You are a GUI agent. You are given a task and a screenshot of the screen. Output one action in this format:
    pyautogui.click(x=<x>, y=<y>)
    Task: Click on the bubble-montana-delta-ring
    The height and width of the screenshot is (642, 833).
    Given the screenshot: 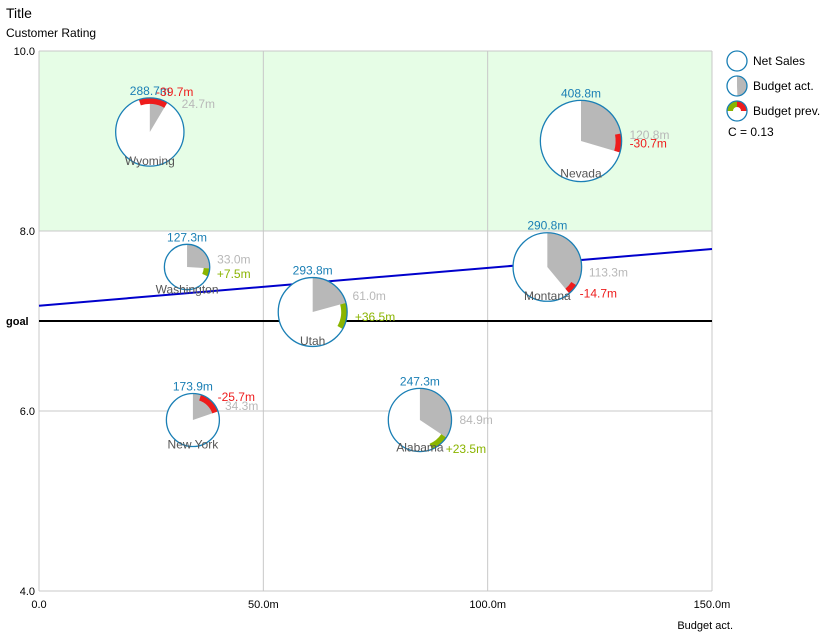 What is the action you would take?
    pyautogui.click(x=571, y=288)
    